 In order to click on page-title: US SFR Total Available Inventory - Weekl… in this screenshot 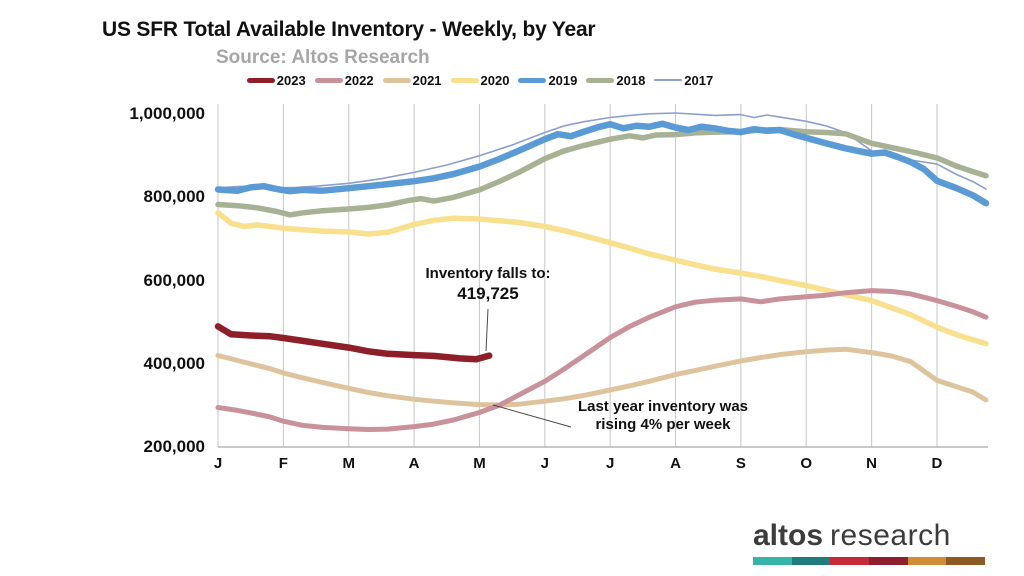, I will do `click(349, 29)`.